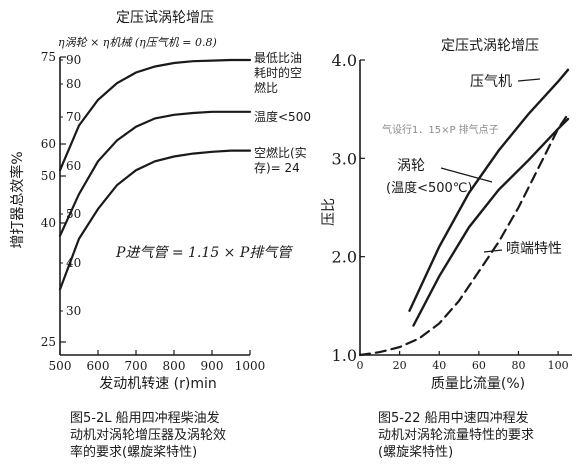 This screenshot has width=584, height=476. What do you see at coordinates (479, 365) in the screenshot?
I see `right-x-tick-label: 60` at bounding box center [479, 365].